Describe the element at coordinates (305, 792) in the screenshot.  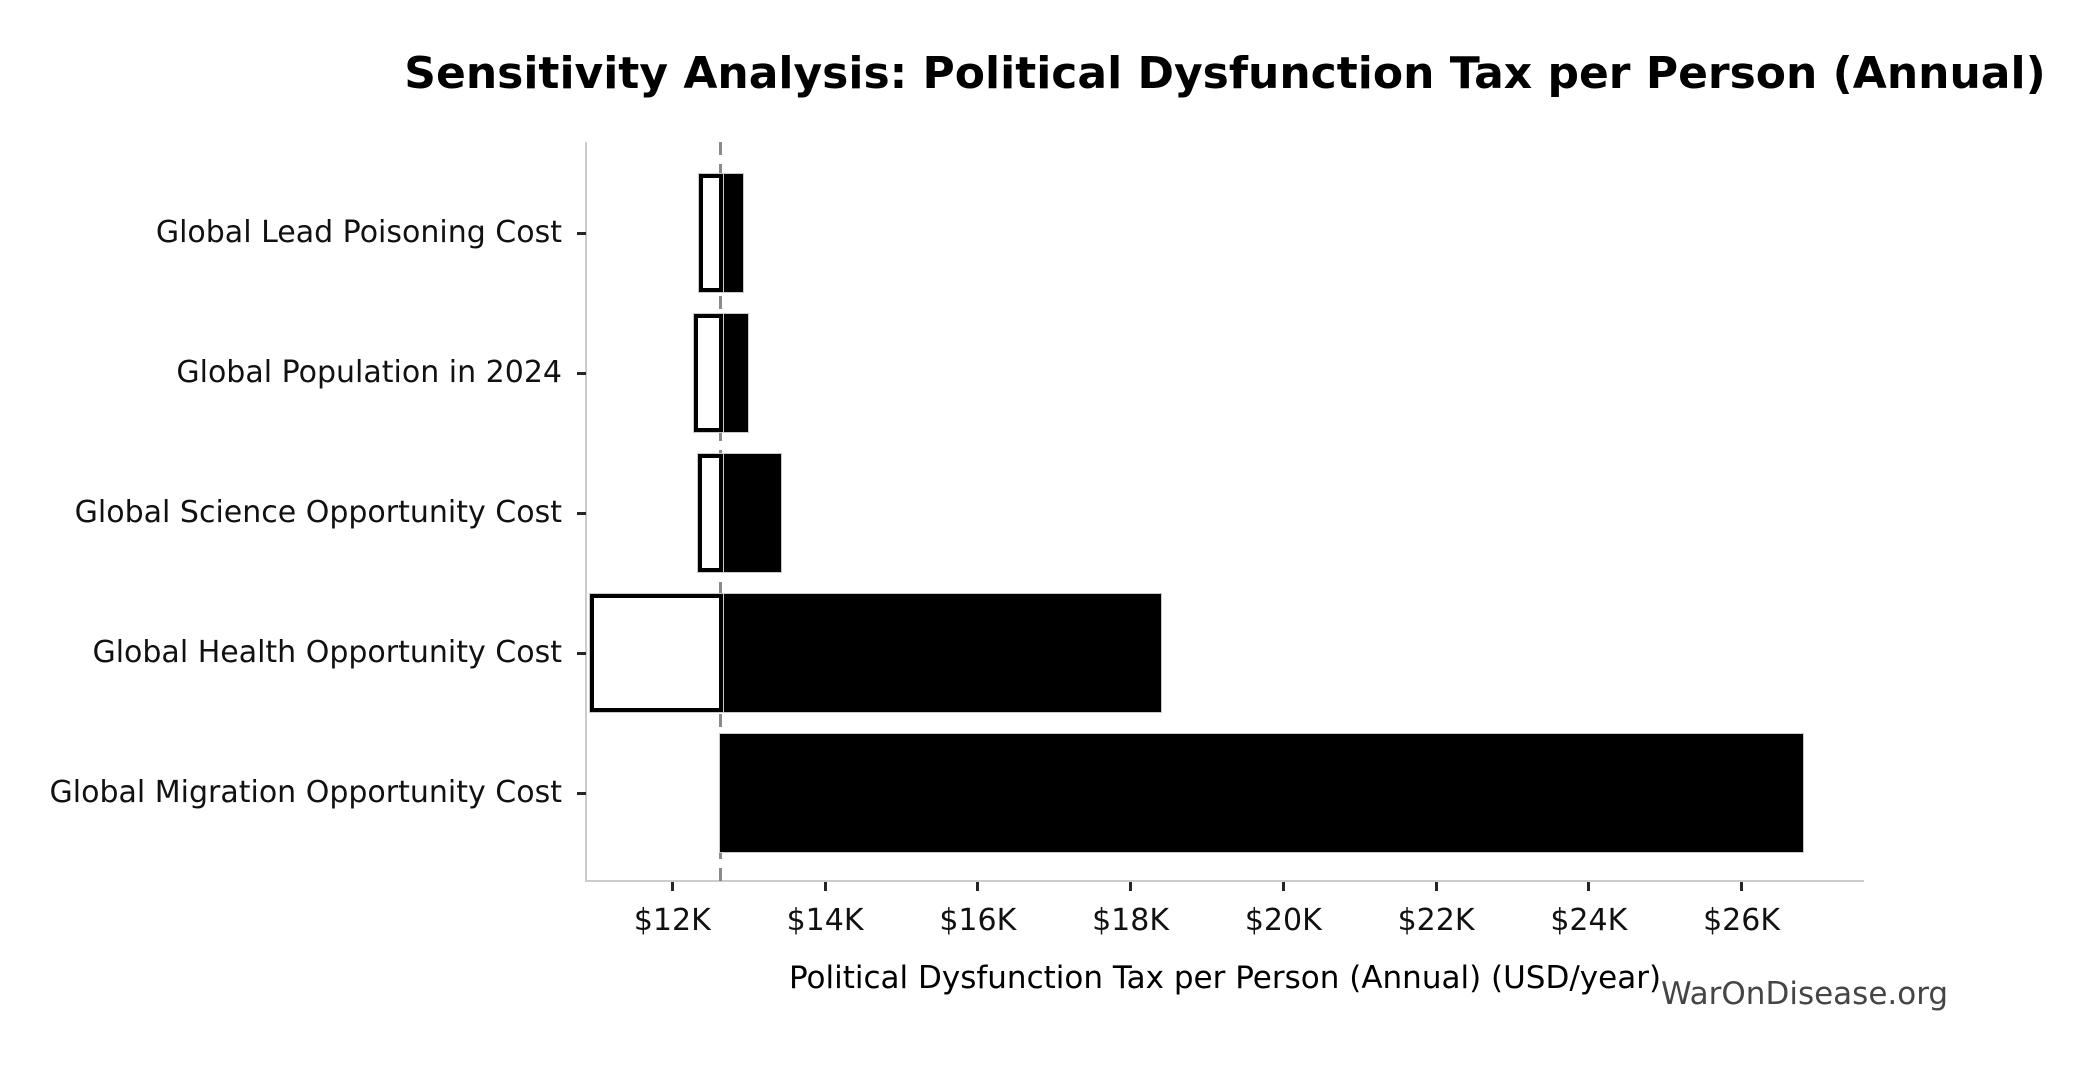
I see `y-axis-label: Global Migration Opportunity Cost` at that location.